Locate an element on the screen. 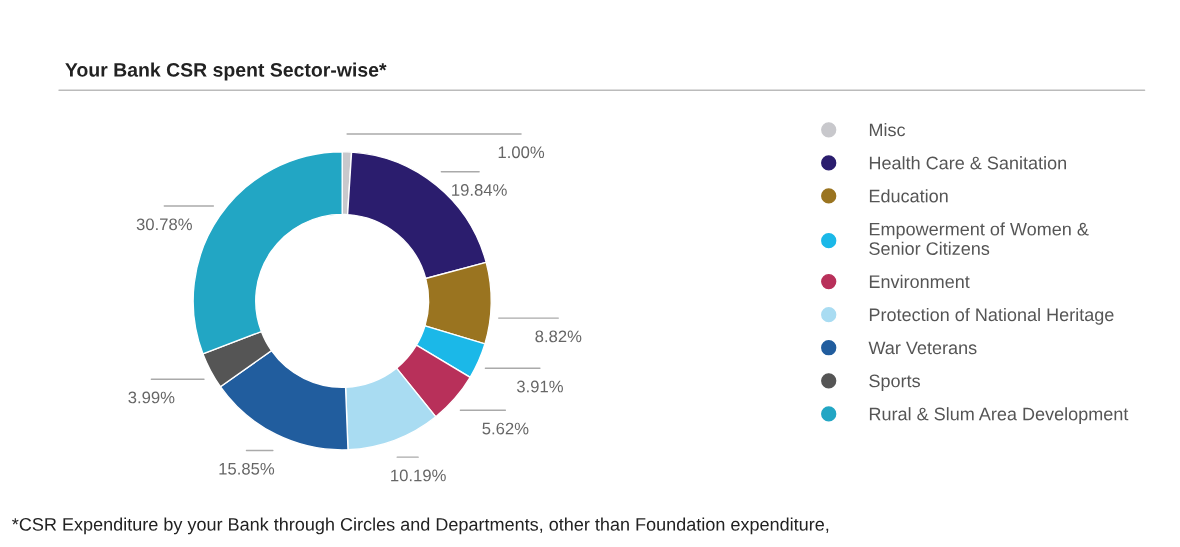 The width and height of the screenshot is (1180, 547). data-label: 5.62% is located at coordinates (505, 428).